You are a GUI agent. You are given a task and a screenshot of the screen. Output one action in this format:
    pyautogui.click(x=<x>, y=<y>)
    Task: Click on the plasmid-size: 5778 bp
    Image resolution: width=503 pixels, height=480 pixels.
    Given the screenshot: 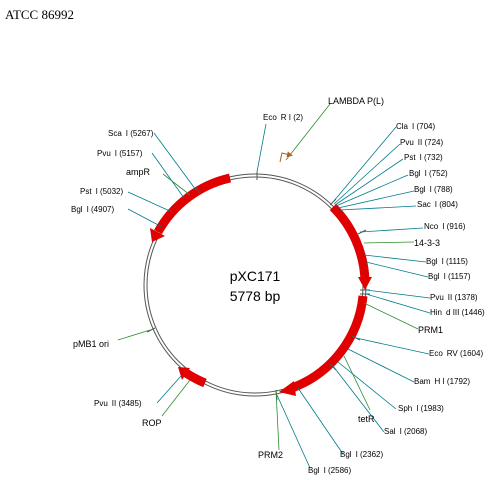 What is the action you would take?
    pyautogui.click(x=255, y=296)
    